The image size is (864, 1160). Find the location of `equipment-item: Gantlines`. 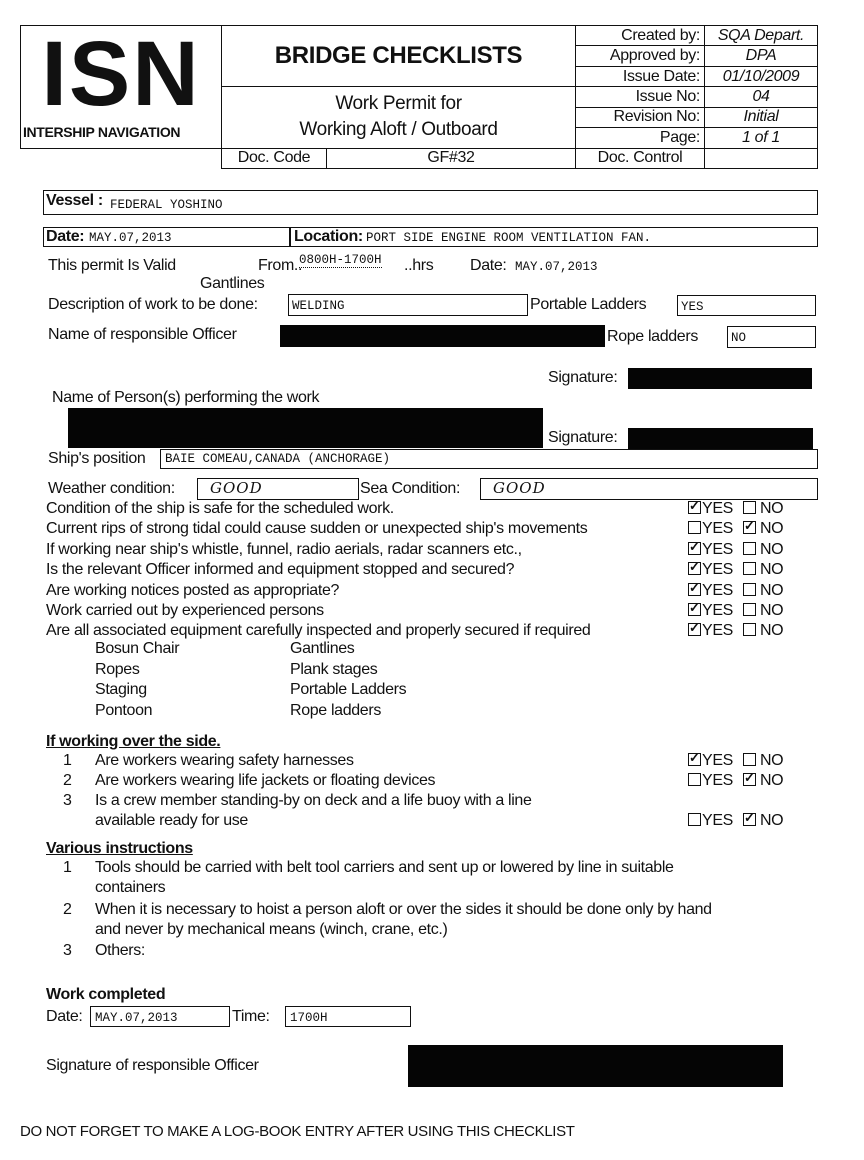

equipment-item: Gantlines is located at coordinates (322, 648).